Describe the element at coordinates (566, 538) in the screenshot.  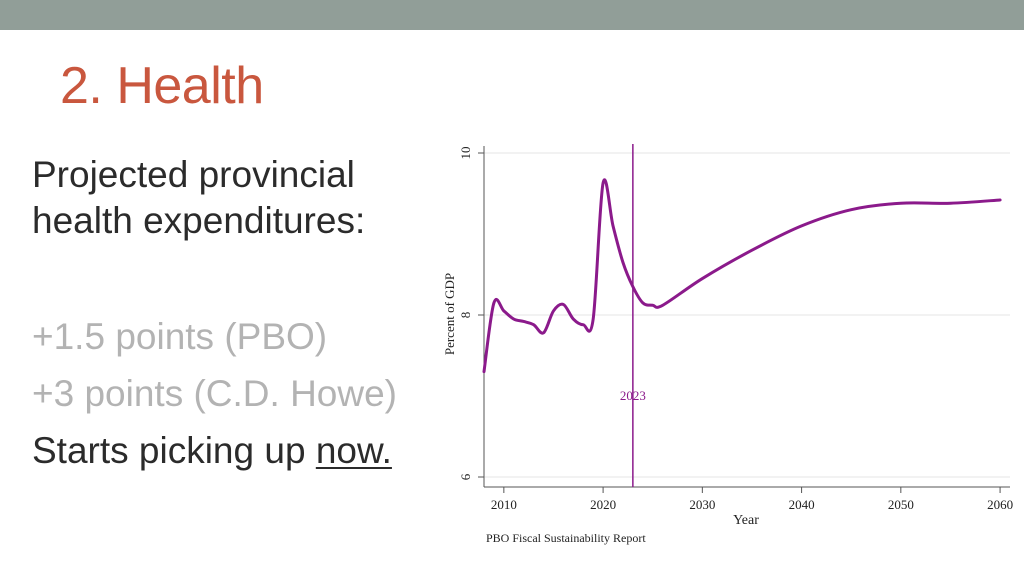
I see `source-note: PBO Fiscal Sustainability Report` at that location.